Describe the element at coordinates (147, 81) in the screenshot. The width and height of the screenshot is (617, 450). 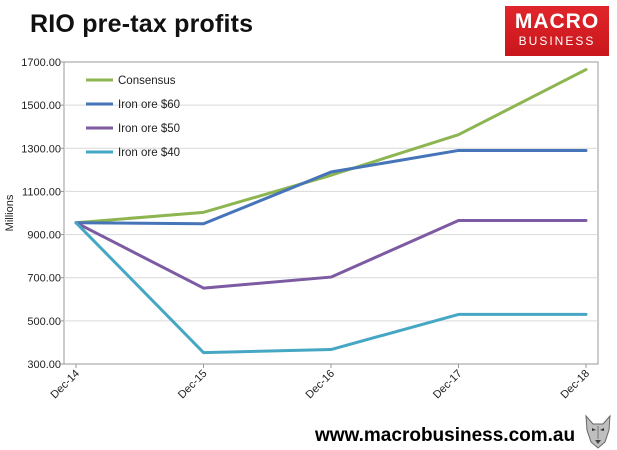
I see `legend-label: Consensus` at that location.